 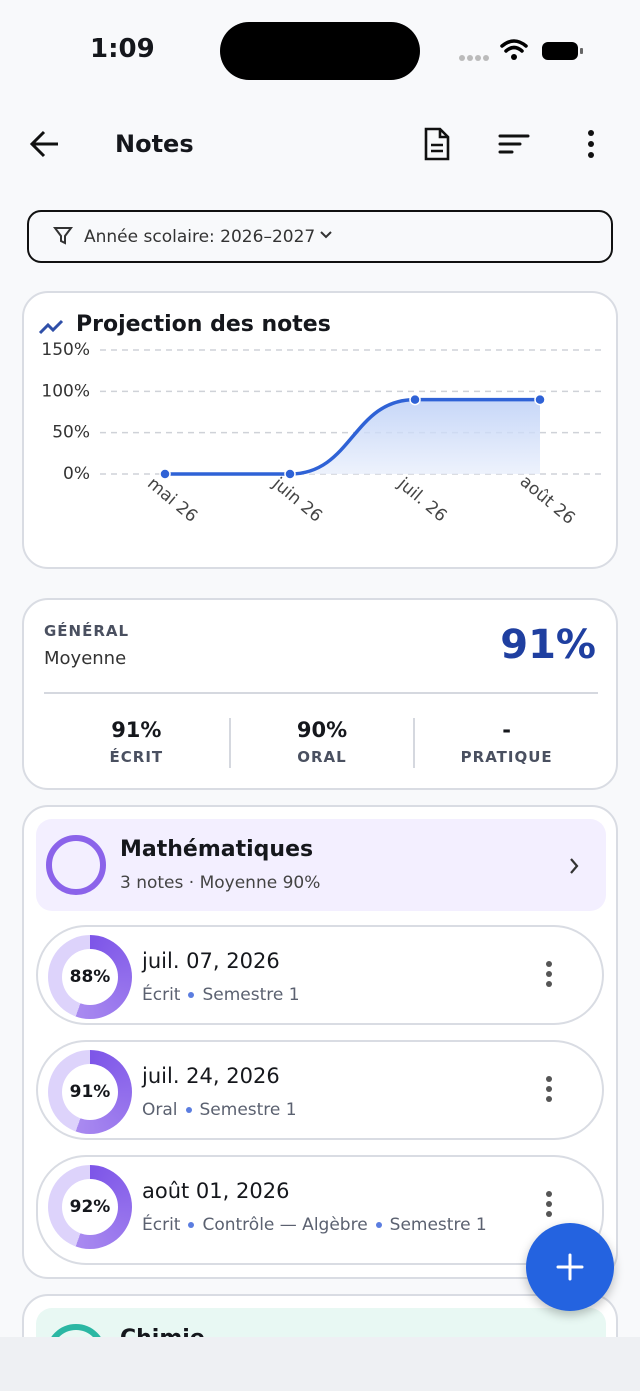 What do you see at coordinates (506, 757) in the screenshot?
I see `stat-label: PRATIQUE` at bounding box center [506, 757].